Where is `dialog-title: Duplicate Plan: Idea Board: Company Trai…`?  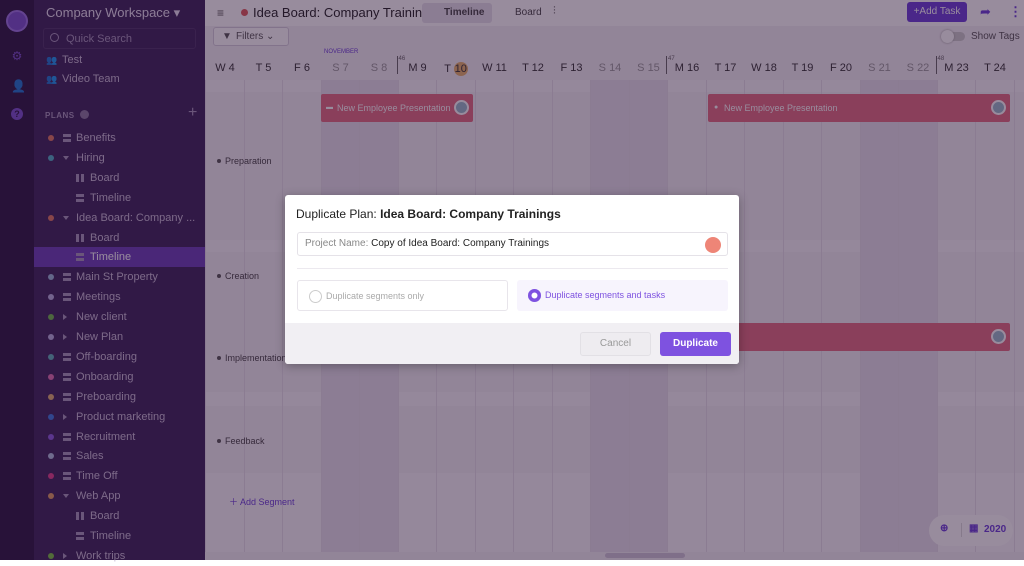
dialog-title: Duplicate Plan: Idea Board: Company Trai… is located at coordinates (428, 214).